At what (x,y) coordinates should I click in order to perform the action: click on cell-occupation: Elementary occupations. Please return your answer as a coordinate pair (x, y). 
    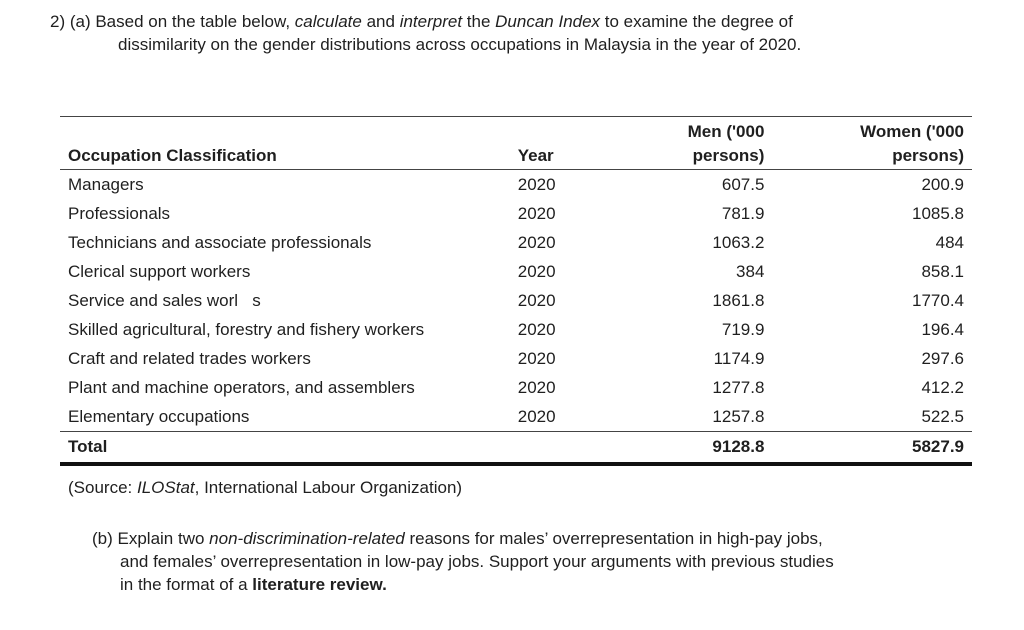
    Looking at the image, I should click on (159, 416).